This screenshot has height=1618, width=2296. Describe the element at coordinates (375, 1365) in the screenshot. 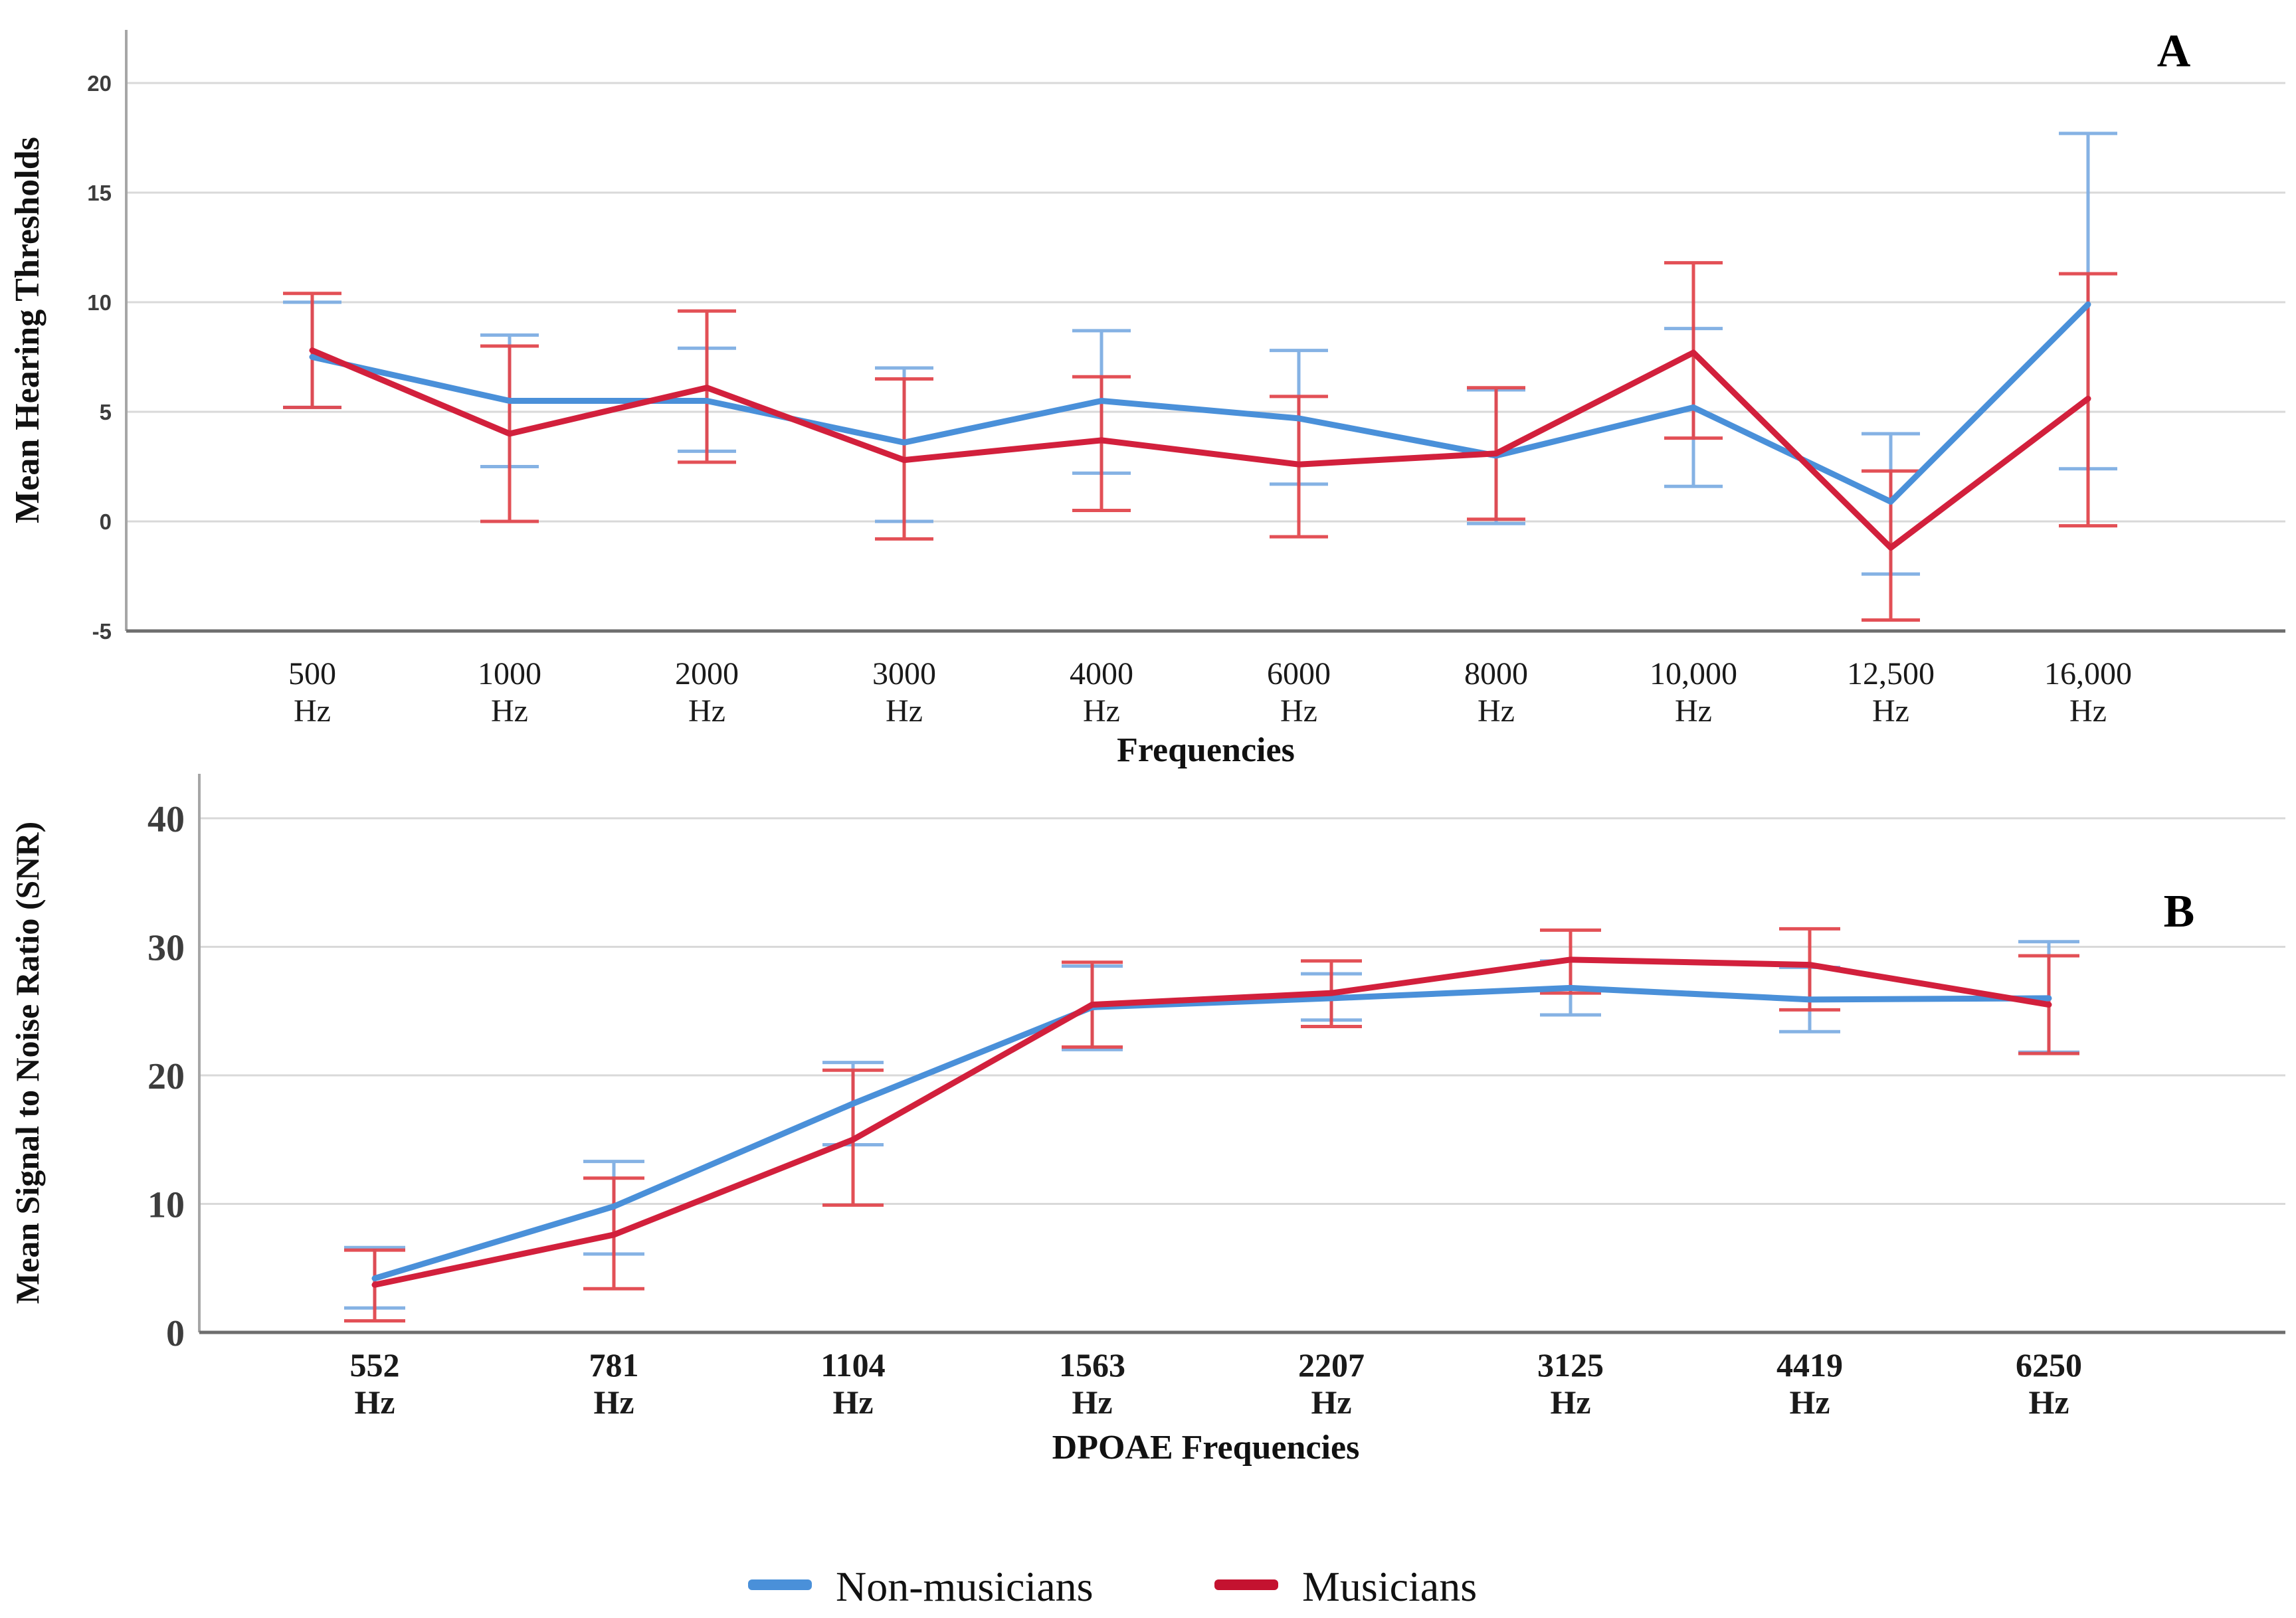

I see `x-tick-value: 552` at that location.